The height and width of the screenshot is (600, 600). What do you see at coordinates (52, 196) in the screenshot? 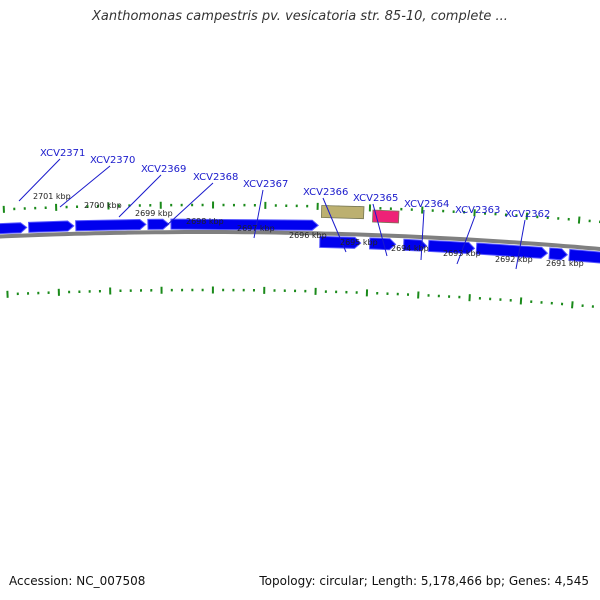
I see `ruler-label: 2701 kbp` at bounding box center [52, 196].